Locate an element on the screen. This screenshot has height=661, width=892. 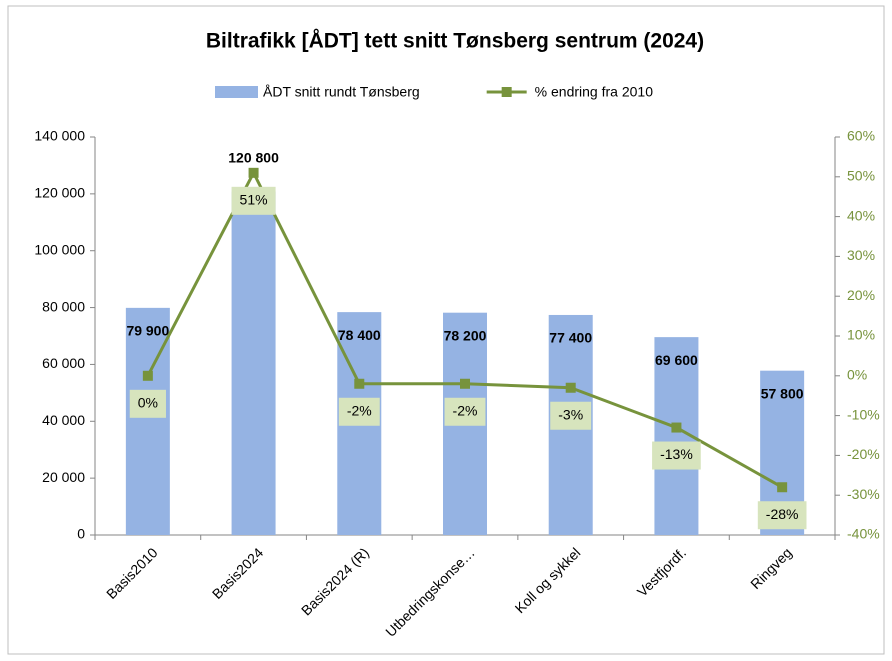
y-tick-label: 60 000 is located at coordinates (63, 363).